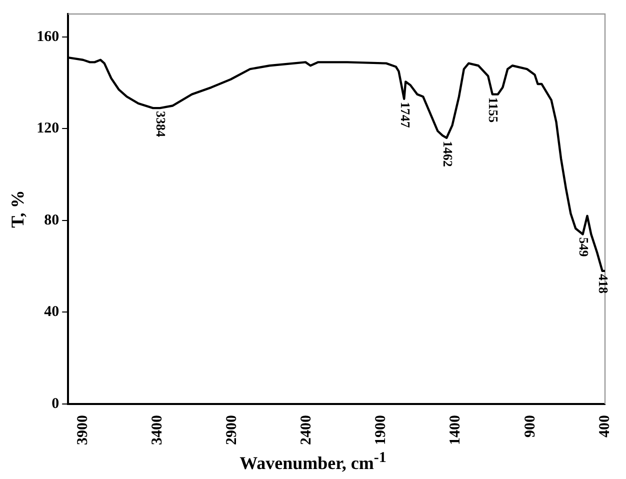  What do you see at coordinates (456, 430) in the screenshot?
I see `x-tick-label: 1400` at bounding box center [456, 430].